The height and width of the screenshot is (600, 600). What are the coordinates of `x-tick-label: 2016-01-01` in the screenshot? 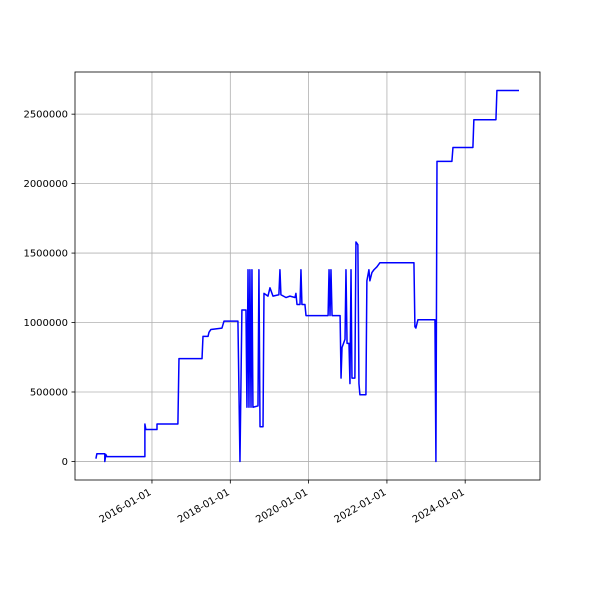 It's located at (126, 506).